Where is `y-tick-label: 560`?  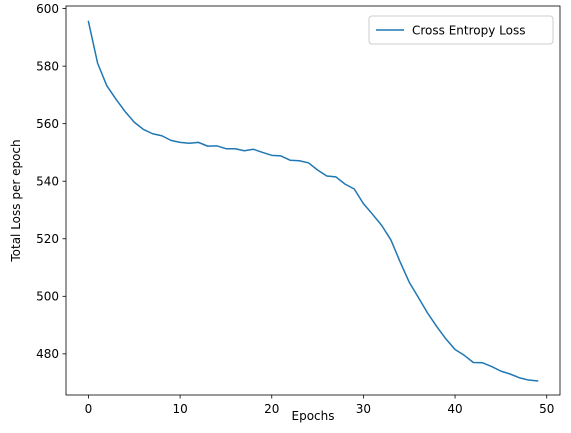 y-tick-label: 560 is located at coordinates (47, 124).